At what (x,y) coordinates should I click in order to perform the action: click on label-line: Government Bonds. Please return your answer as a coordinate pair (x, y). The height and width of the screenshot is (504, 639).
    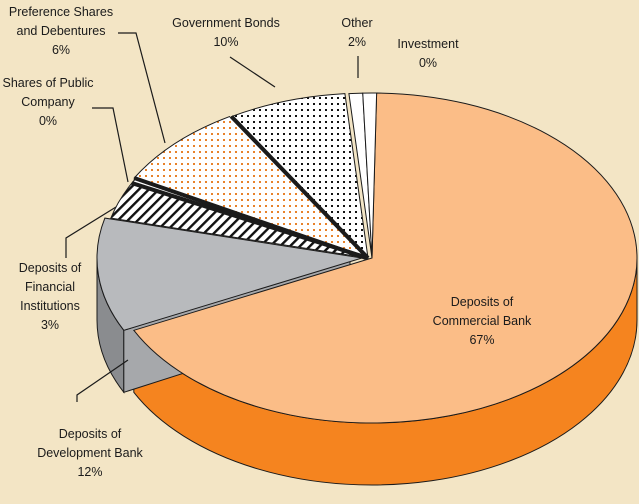
    Looking at the image, I should click on (226, 23).